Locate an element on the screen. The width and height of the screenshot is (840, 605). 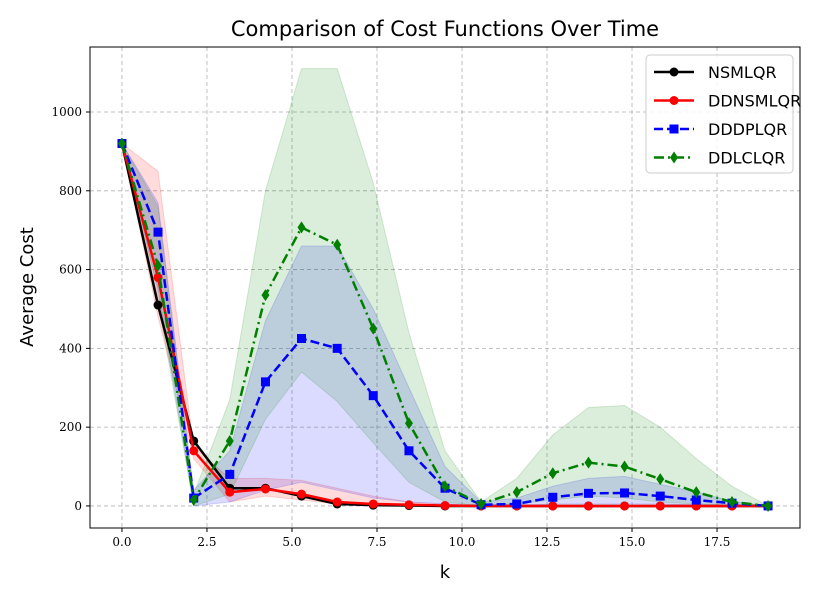
legend-label: DDLCLQR is located at coordinates (746, 158).